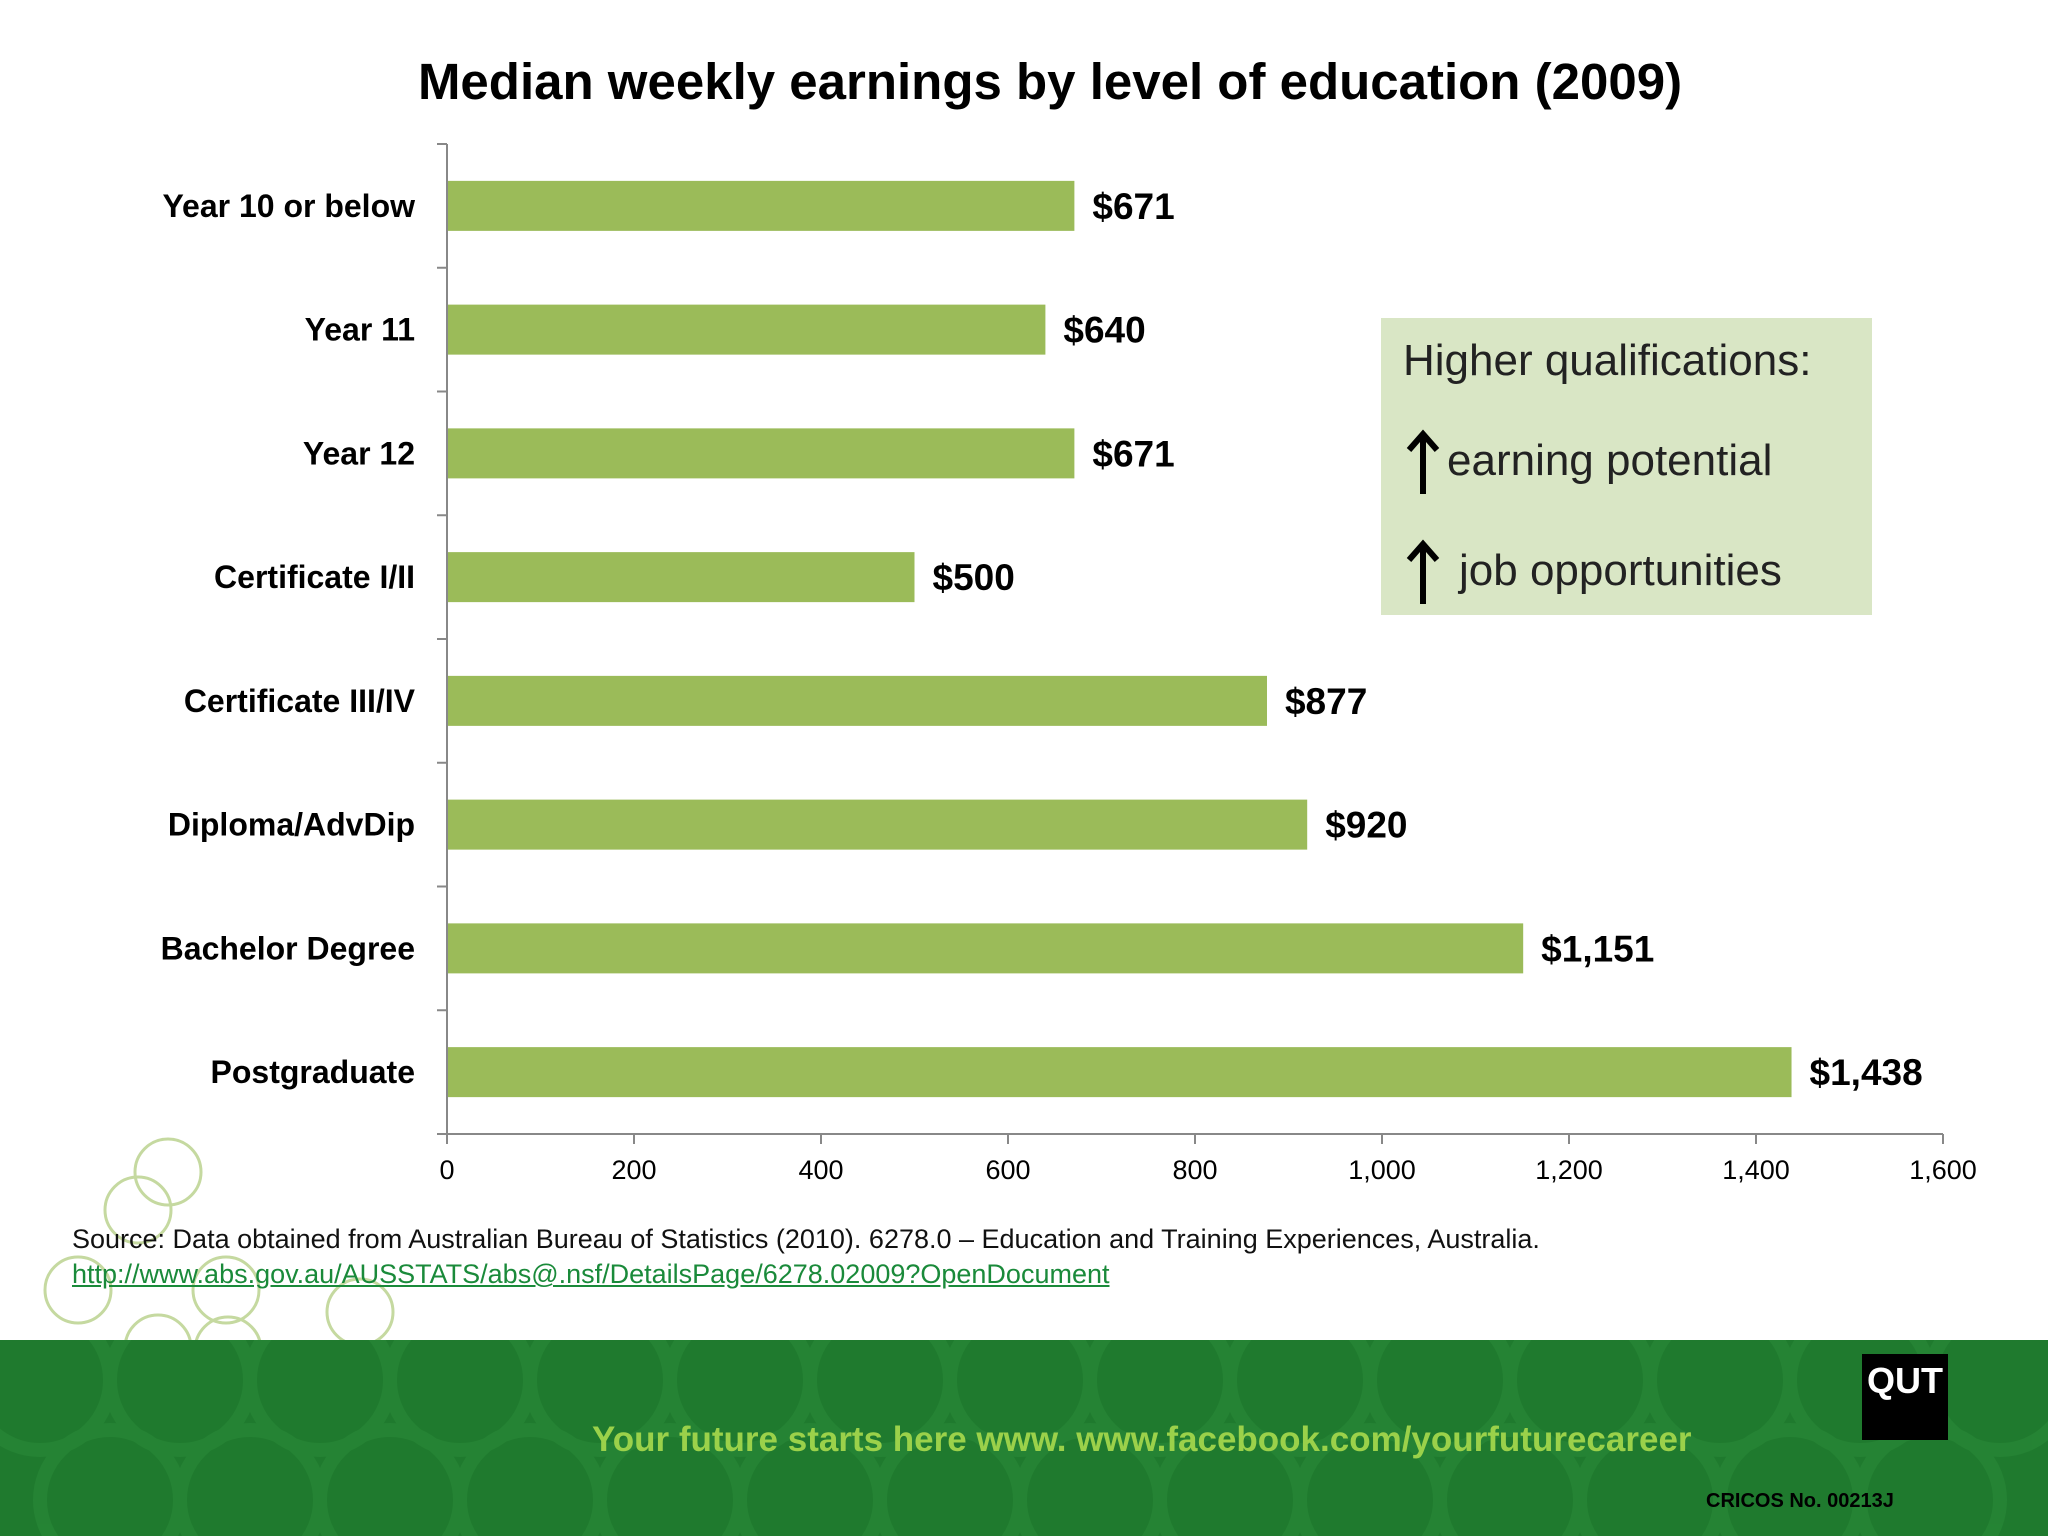 The height and width of the screenshot is (1536, 2048). I want to click on footer-pattern, so click(1024, 1438).